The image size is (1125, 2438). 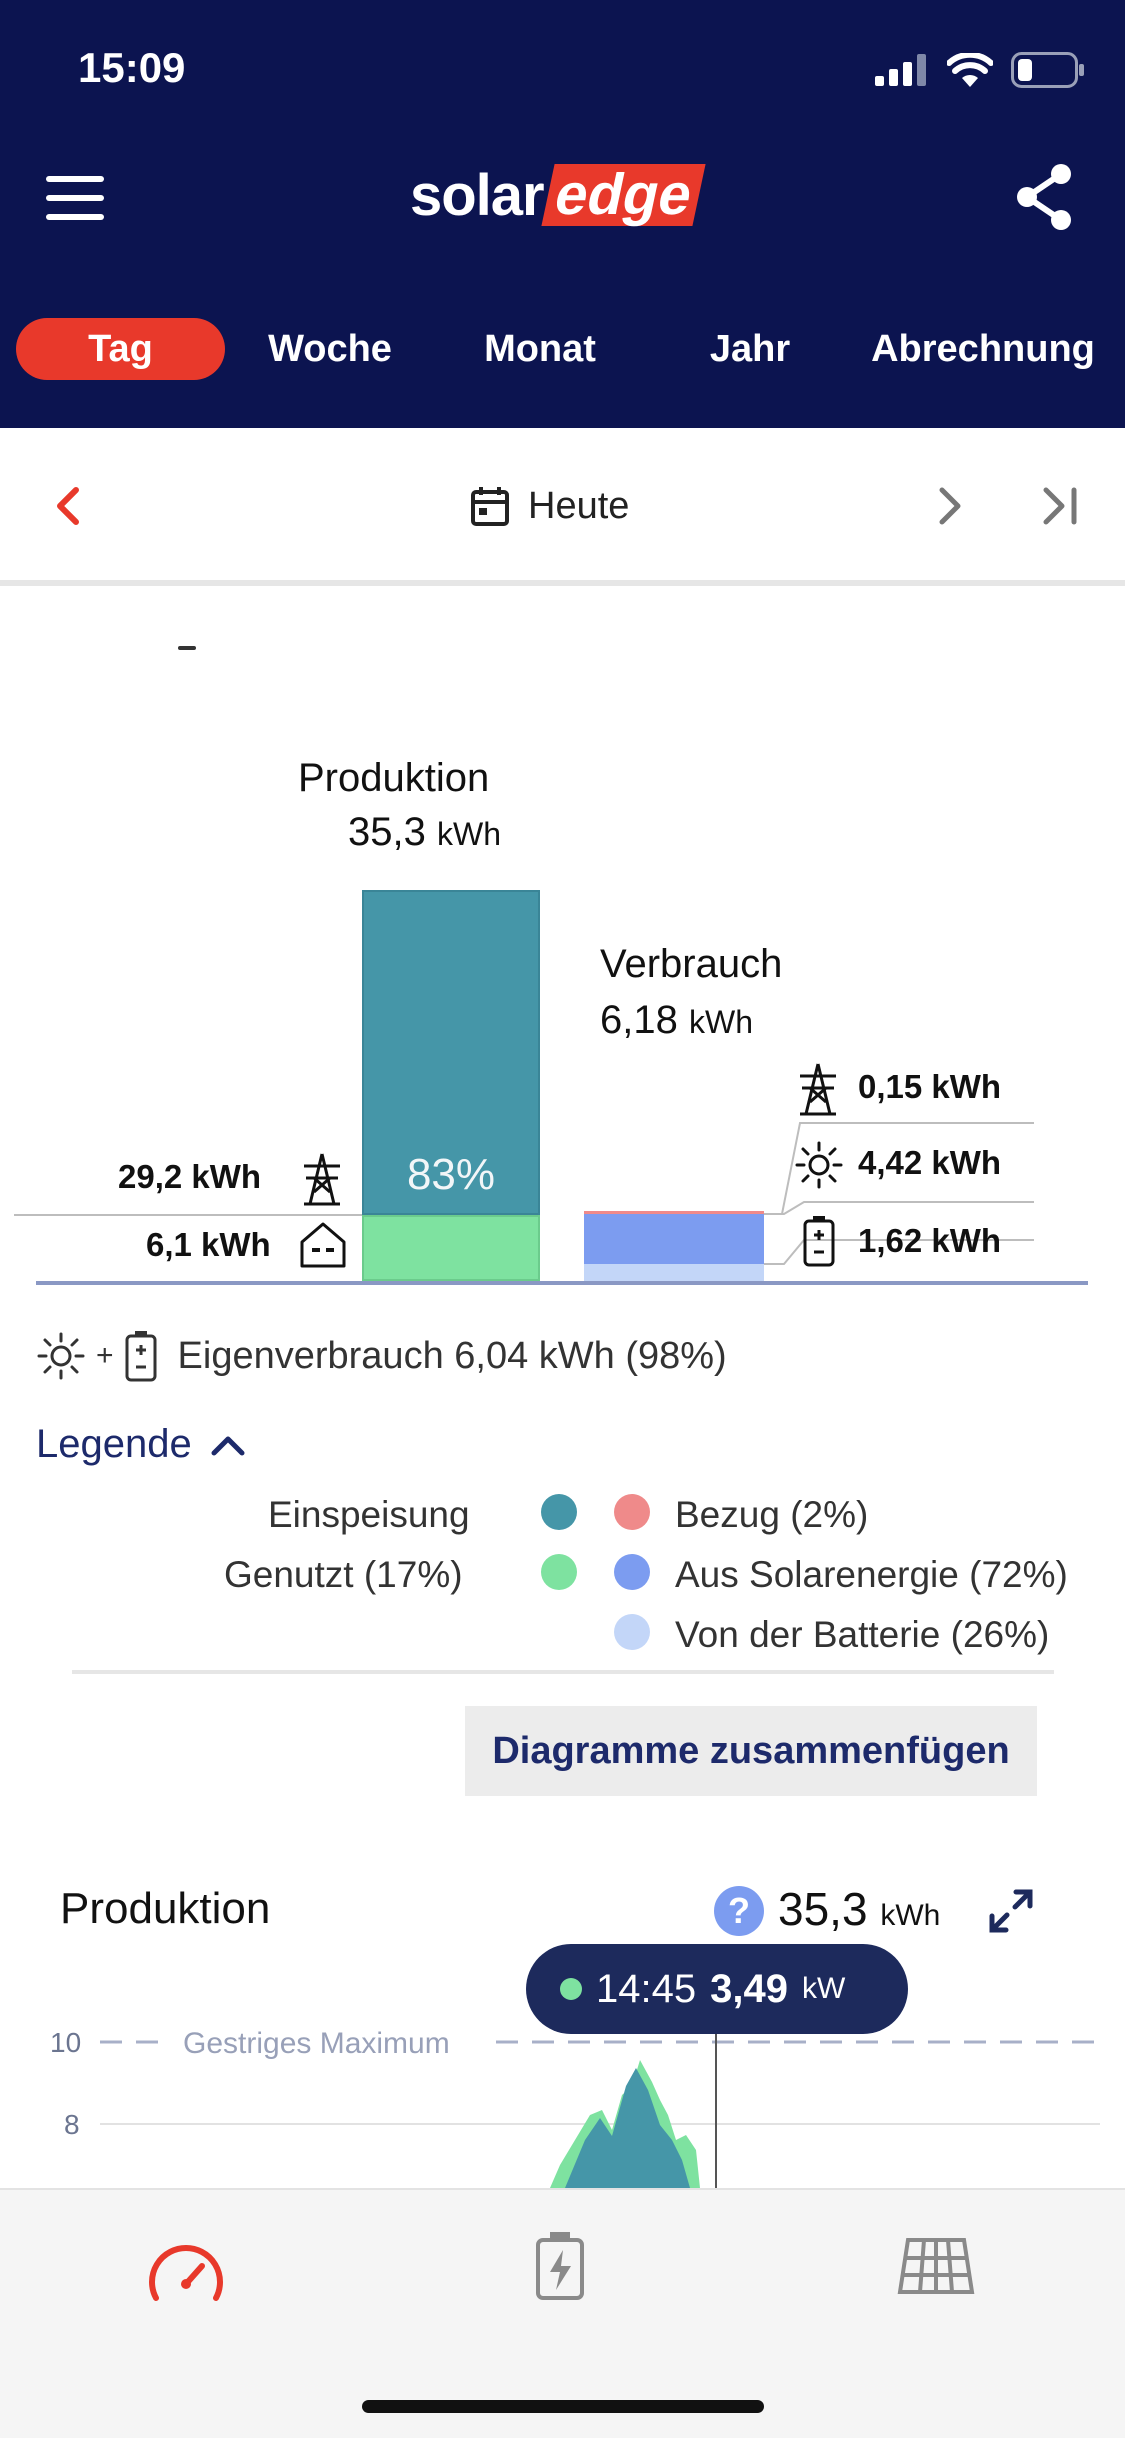 What do you see at coordinates (165, 1908) in the screenshot?
I see `production-chart-title: Produktion` at bounding box center [165, 1908].